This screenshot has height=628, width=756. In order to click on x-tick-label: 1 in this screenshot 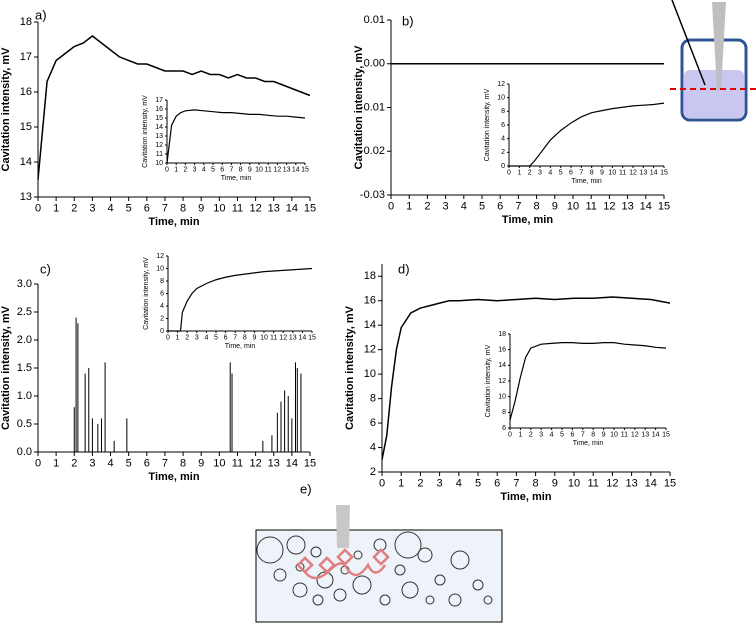, I will do `click(520, 435)`.